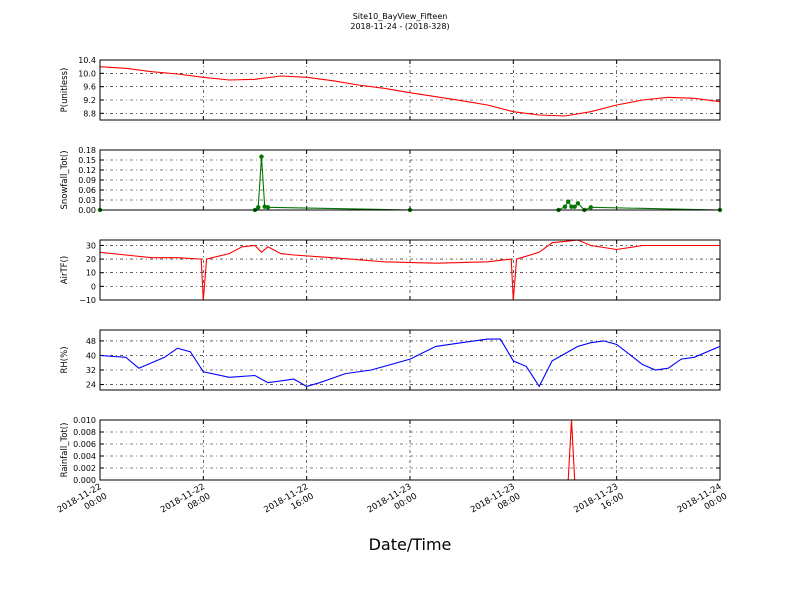  Describe the element at coordinates (91, 385) in the screenshot. I see `y-tick-label: 24` at that location.